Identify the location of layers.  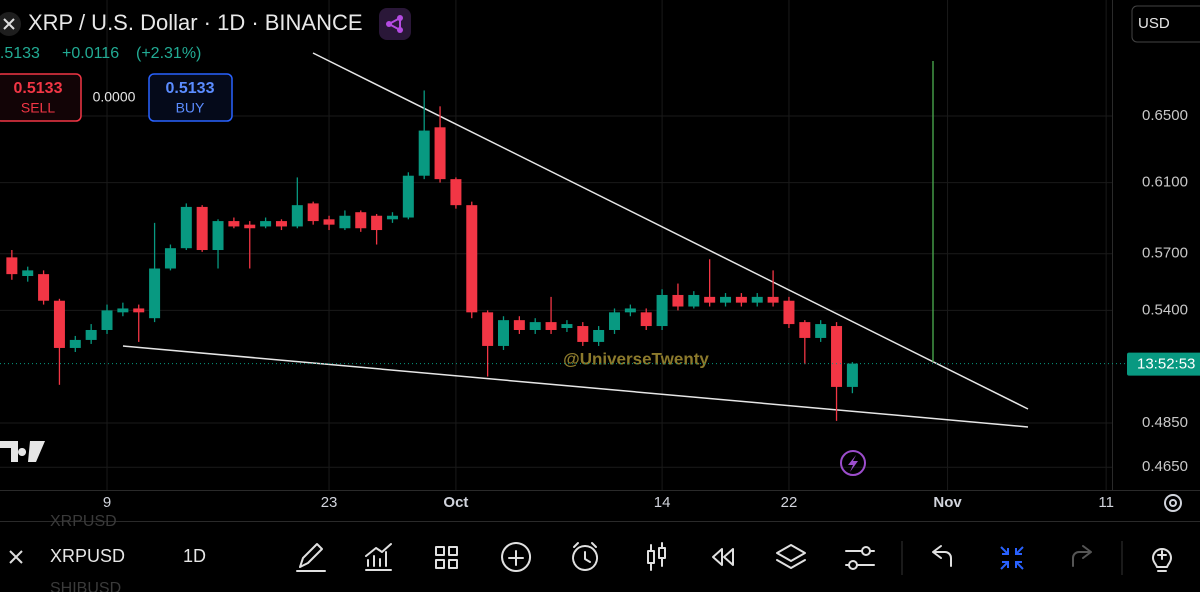
(791, 556).